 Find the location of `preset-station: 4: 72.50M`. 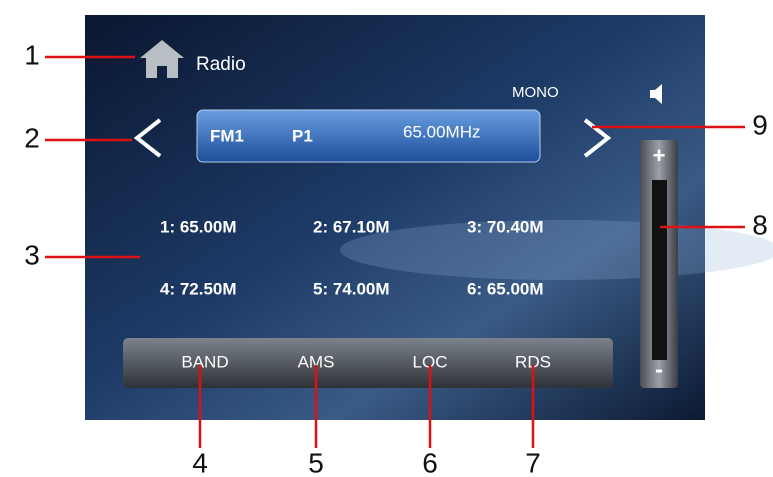

preset-station: 4: 72.50M is located at coordinates (198, 288).